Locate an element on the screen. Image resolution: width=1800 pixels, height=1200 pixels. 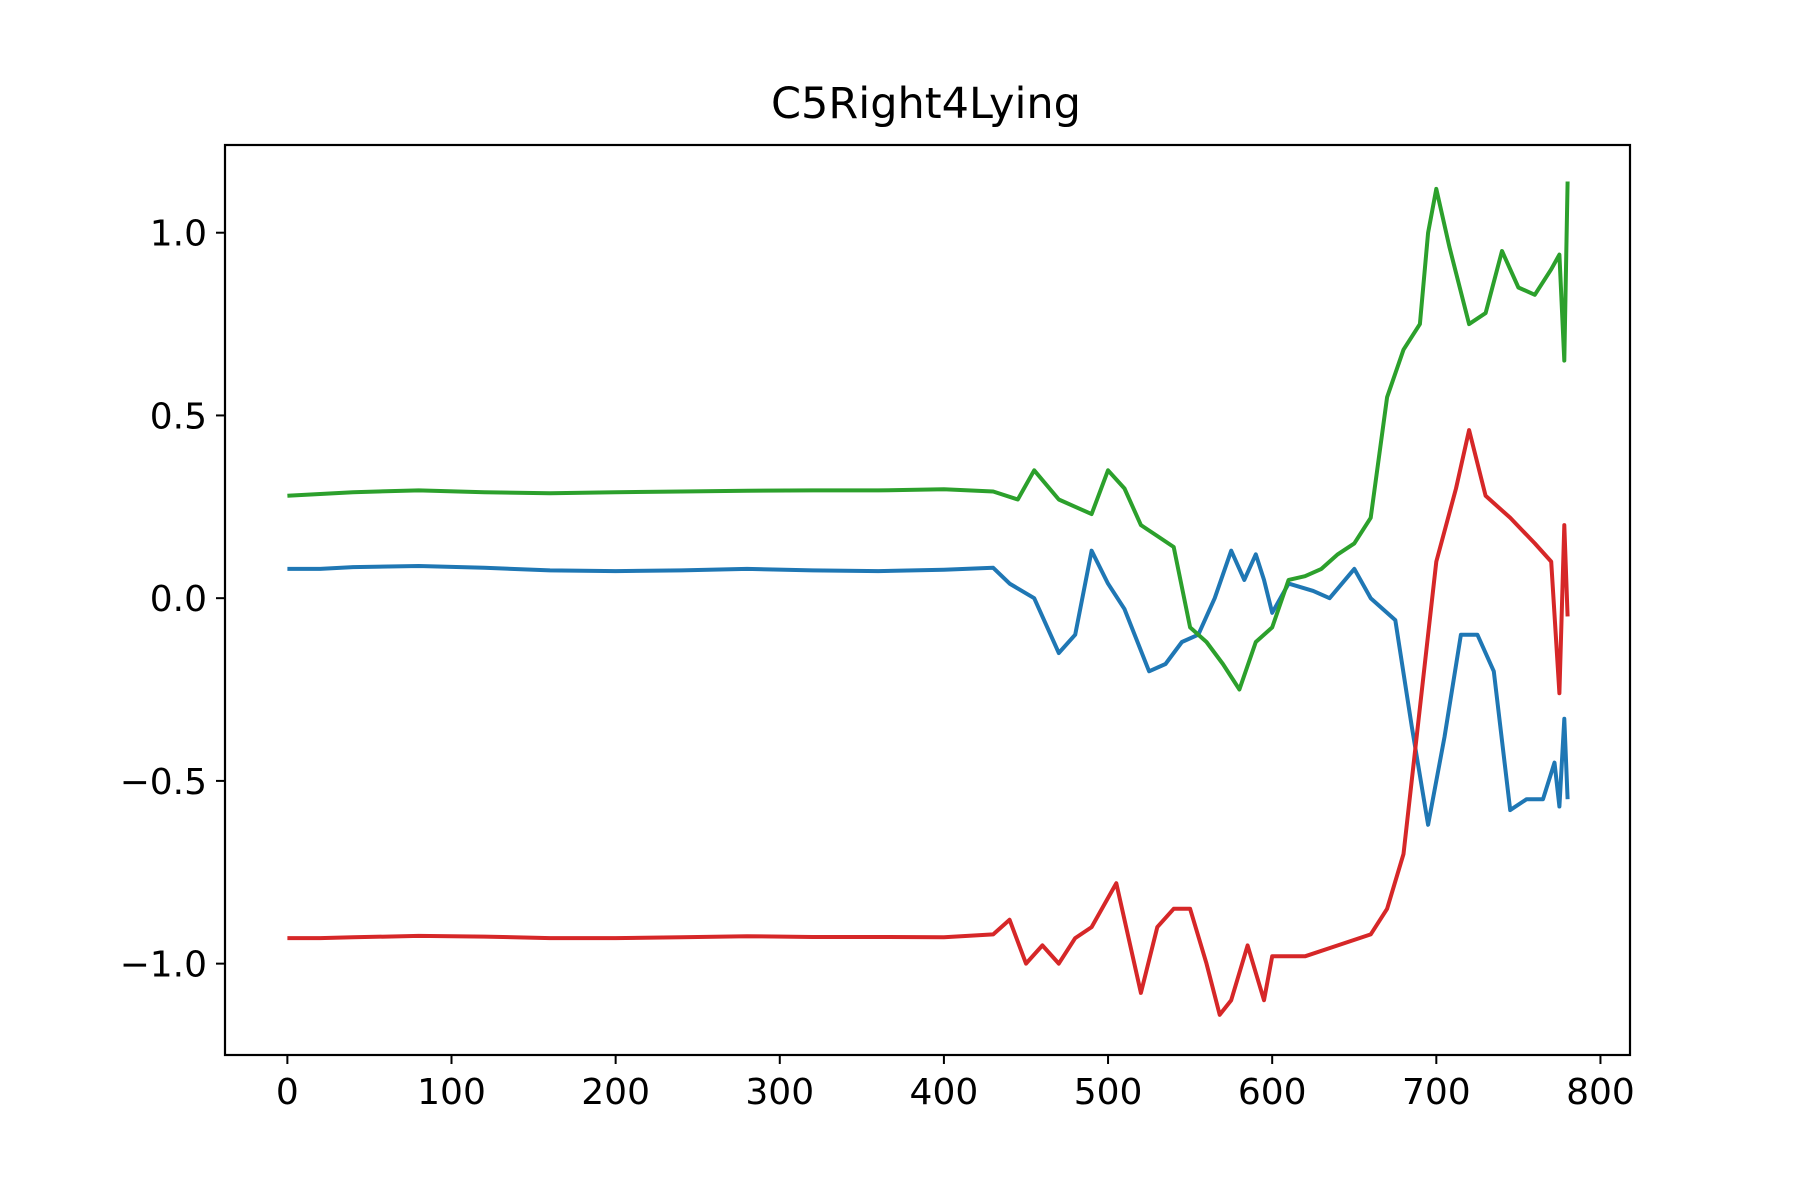
y-tick-label: 0.5 is located at coordinates (178, 416).